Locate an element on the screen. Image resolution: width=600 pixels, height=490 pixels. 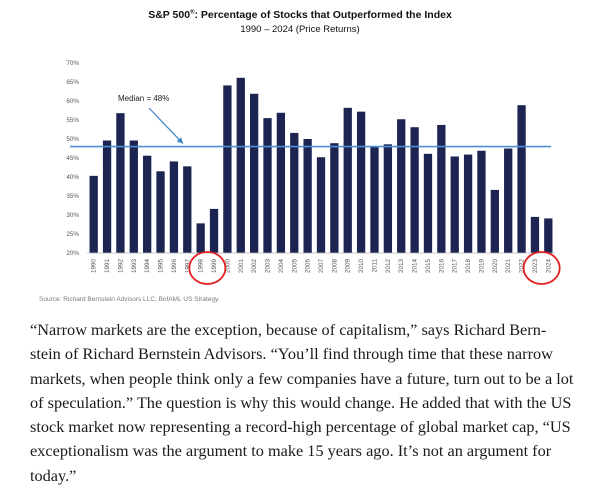
x-tick-label-1995: 1995 is located at coordinates (161, 266).